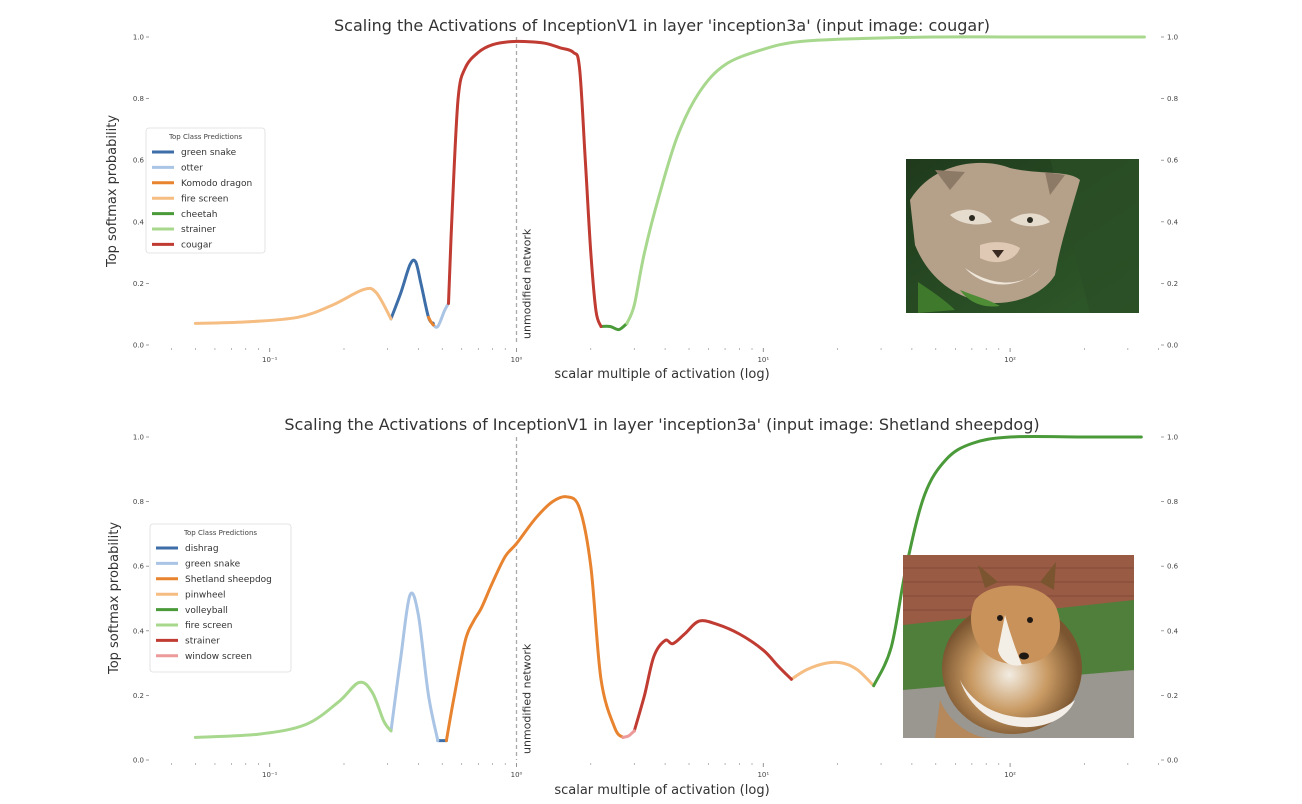  Describe the element at coordinates (1022, 236) in the screenshot. I see `cougar-photo` at that location.